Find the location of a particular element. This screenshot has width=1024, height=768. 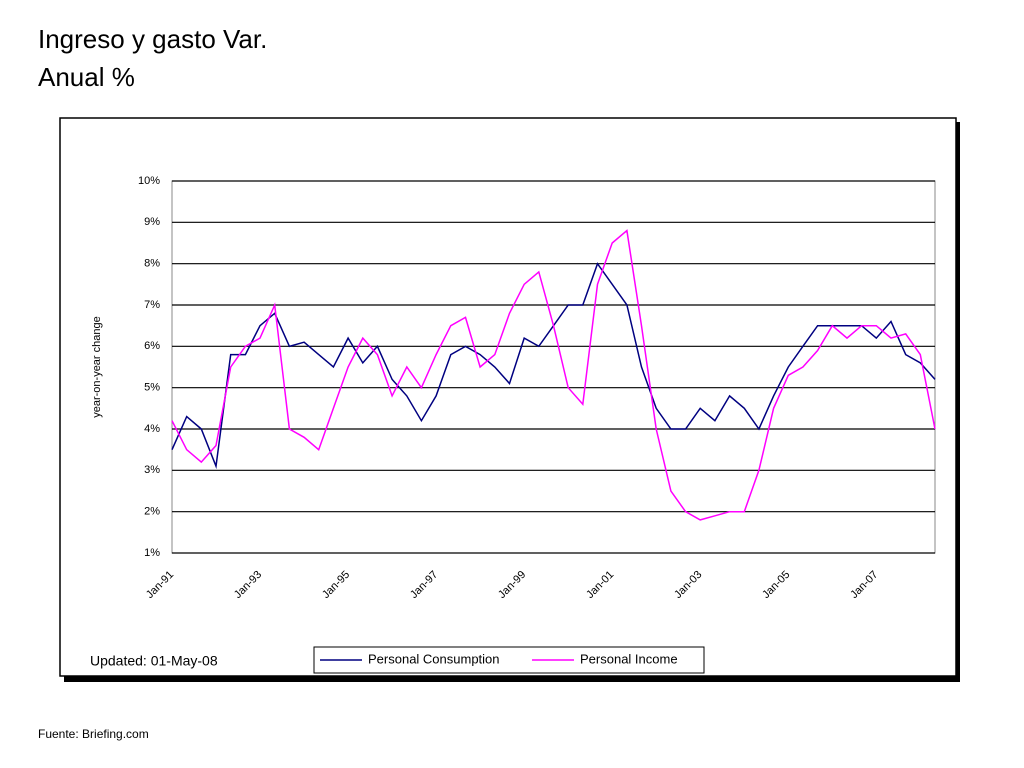

y-axis-label: year-on-year change is located at coordinates (97, 367).